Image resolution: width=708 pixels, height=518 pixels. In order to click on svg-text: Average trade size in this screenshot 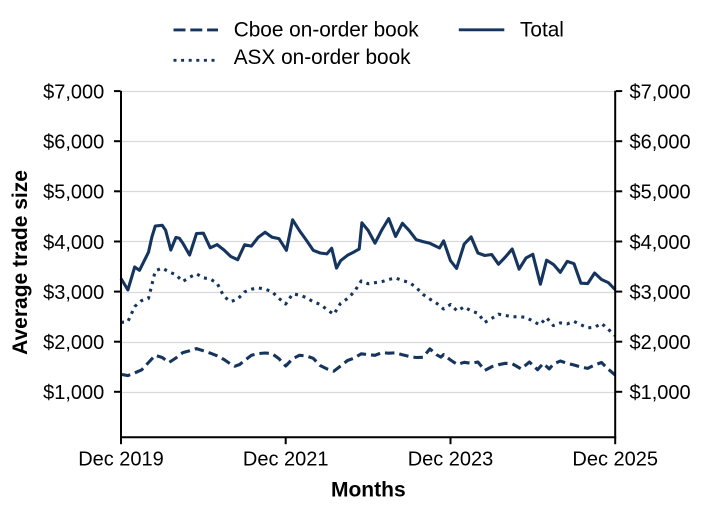, I will do `click(20, 262)`.